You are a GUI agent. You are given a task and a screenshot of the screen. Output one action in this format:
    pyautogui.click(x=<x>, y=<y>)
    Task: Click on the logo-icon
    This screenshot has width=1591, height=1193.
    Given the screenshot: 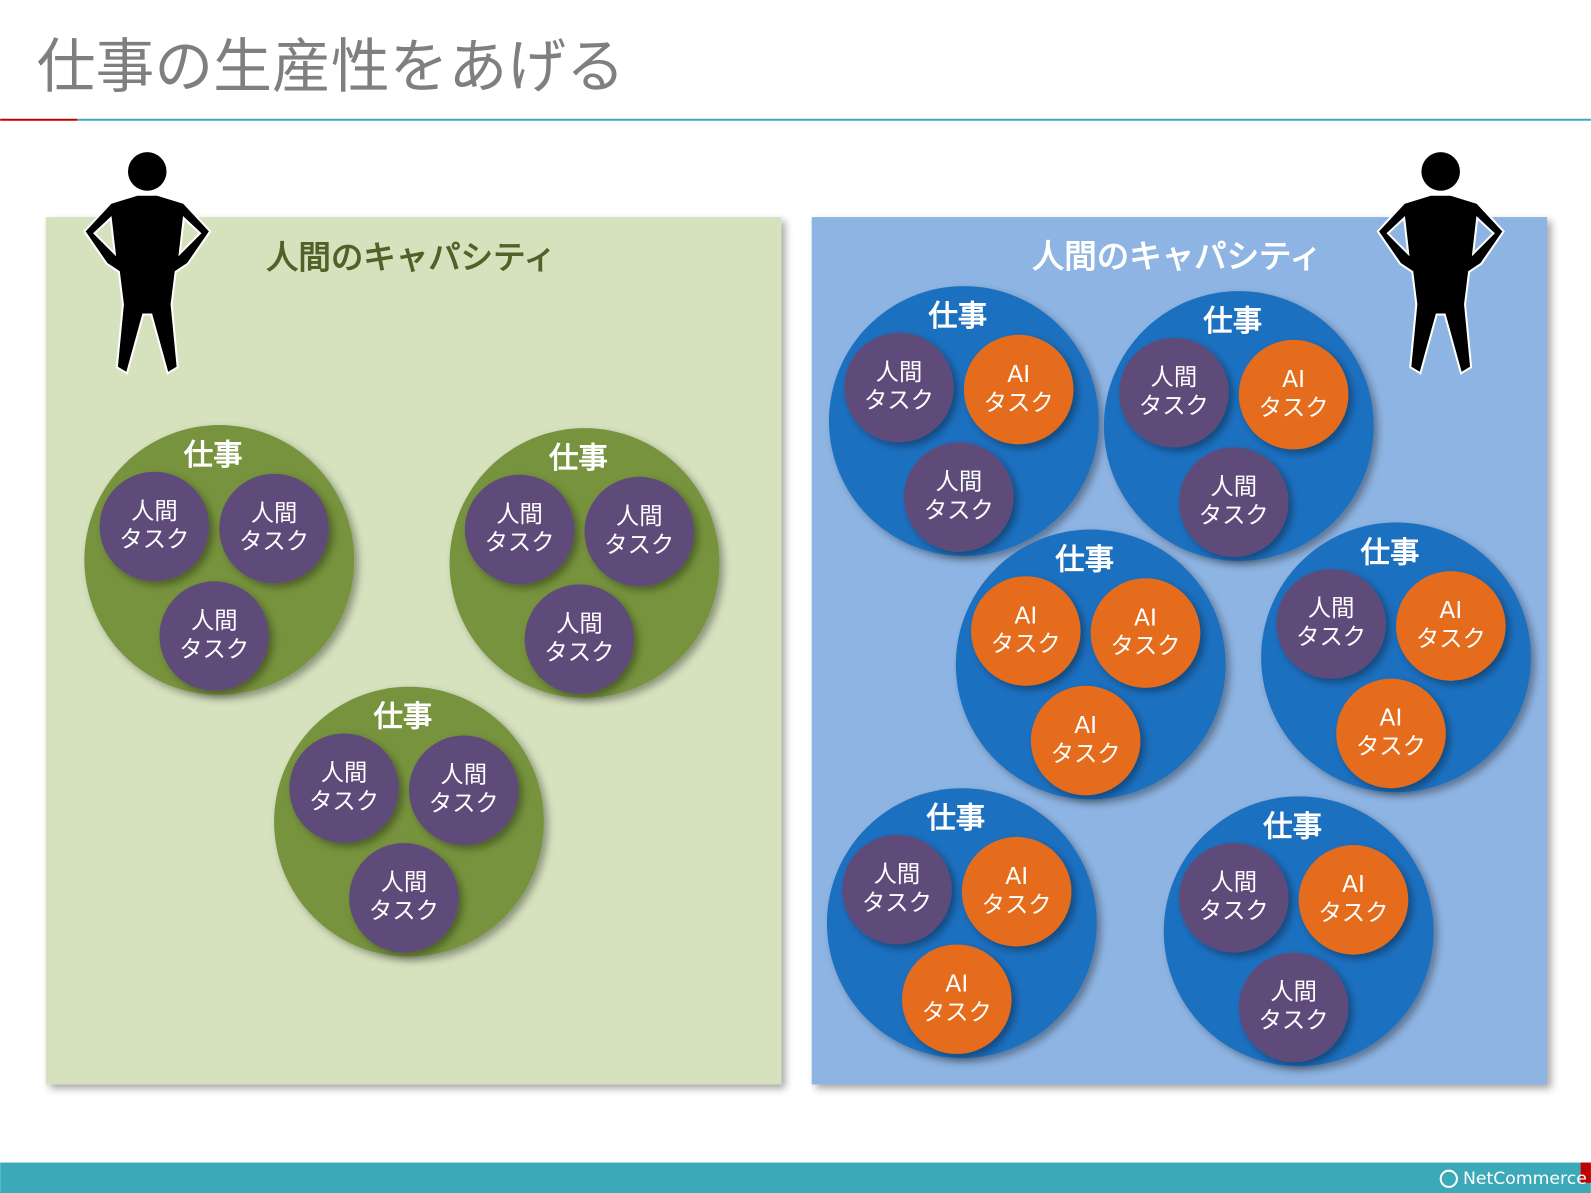 What is the action you would take?
    pyautogui.click(x=1448, y=1178)
    